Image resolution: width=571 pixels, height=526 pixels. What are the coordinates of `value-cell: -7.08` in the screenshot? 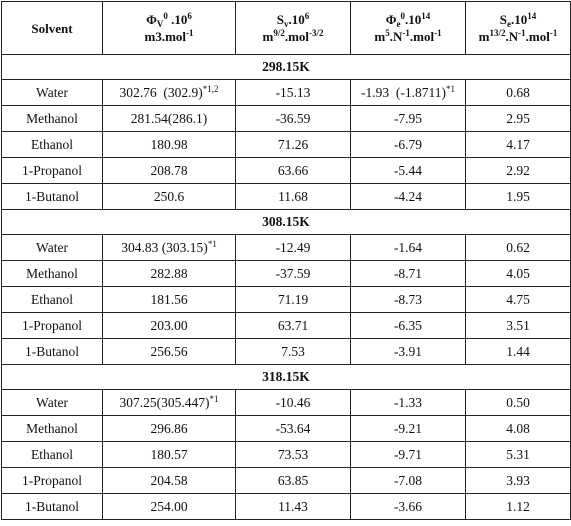 It's located at (408, 480).